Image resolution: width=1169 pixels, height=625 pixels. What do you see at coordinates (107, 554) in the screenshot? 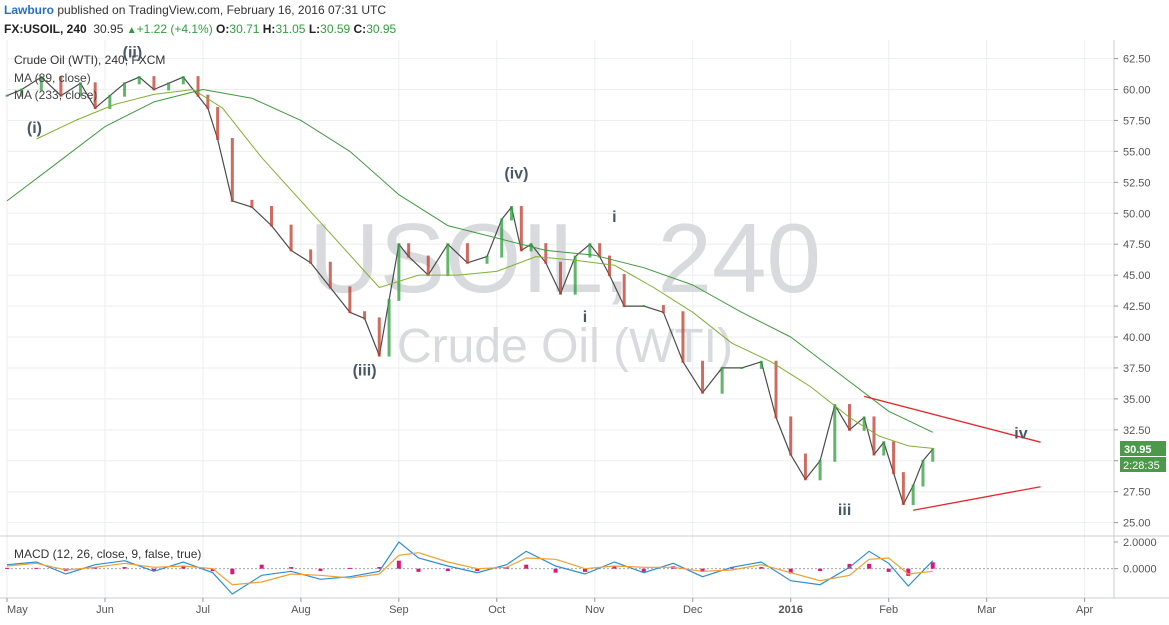
I see `macd-title: MACD (12, 26, close, 9, false, true)` at bounding box center [107, 554].